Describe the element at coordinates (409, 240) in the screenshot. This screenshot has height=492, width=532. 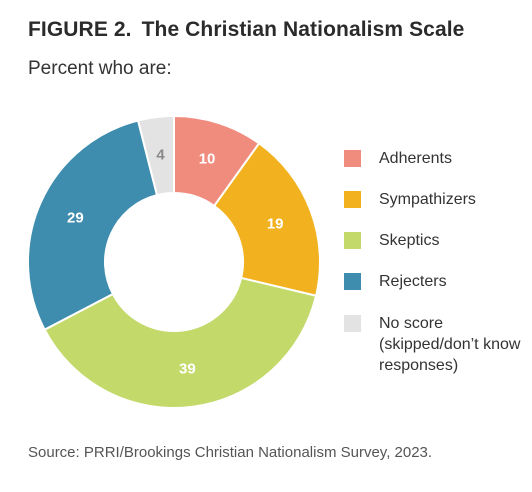
I see `legend-label-skeptics: Skeptics` at that location.